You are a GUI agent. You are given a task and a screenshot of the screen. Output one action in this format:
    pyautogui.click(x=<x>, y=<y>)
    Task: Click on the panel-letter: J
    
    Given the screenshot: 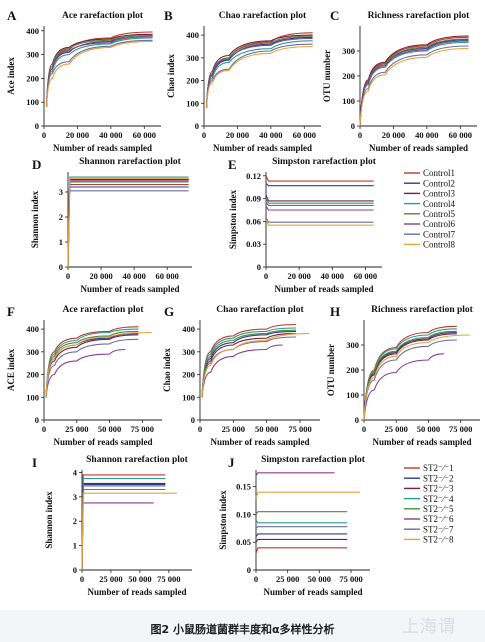 What is the action you would take?
    pyautogui.click(x=231, y=462)
    